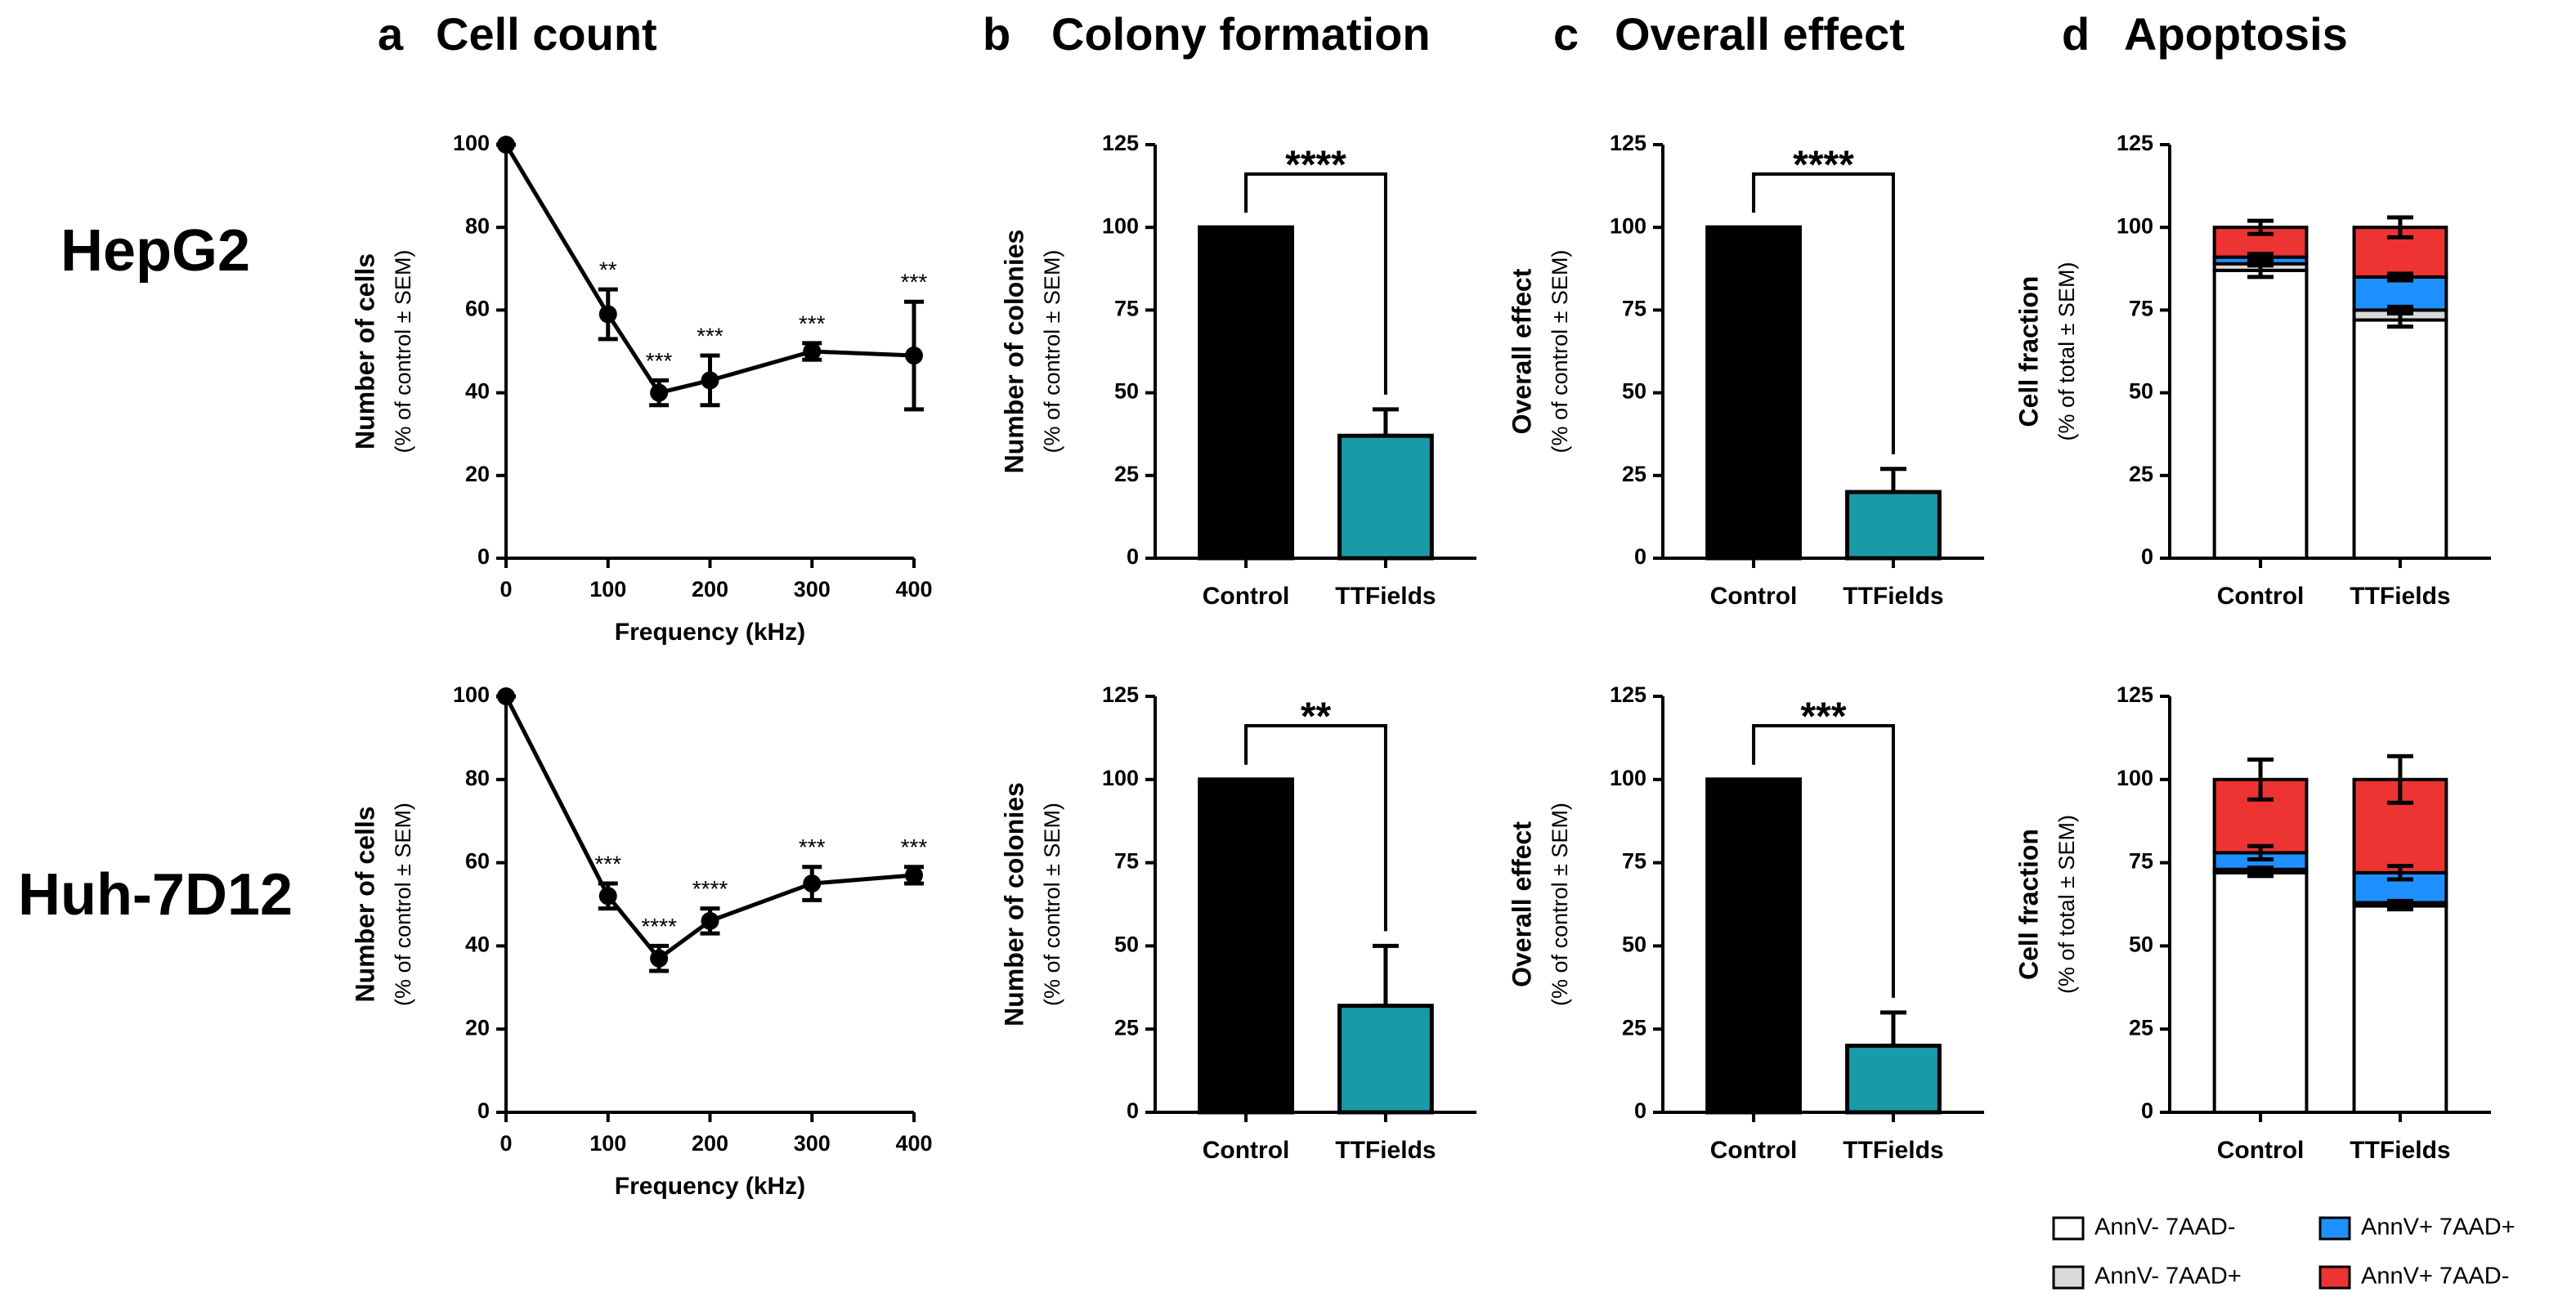  I want to click on x-tick-label: 100, so click(608, 589).